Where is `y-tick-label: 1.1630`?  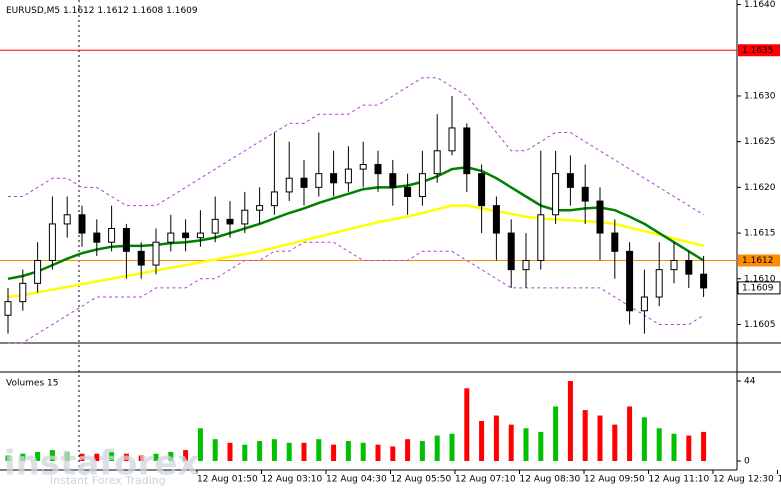 y-tick-label: 1.1630 is located at coordinates (760, 96).